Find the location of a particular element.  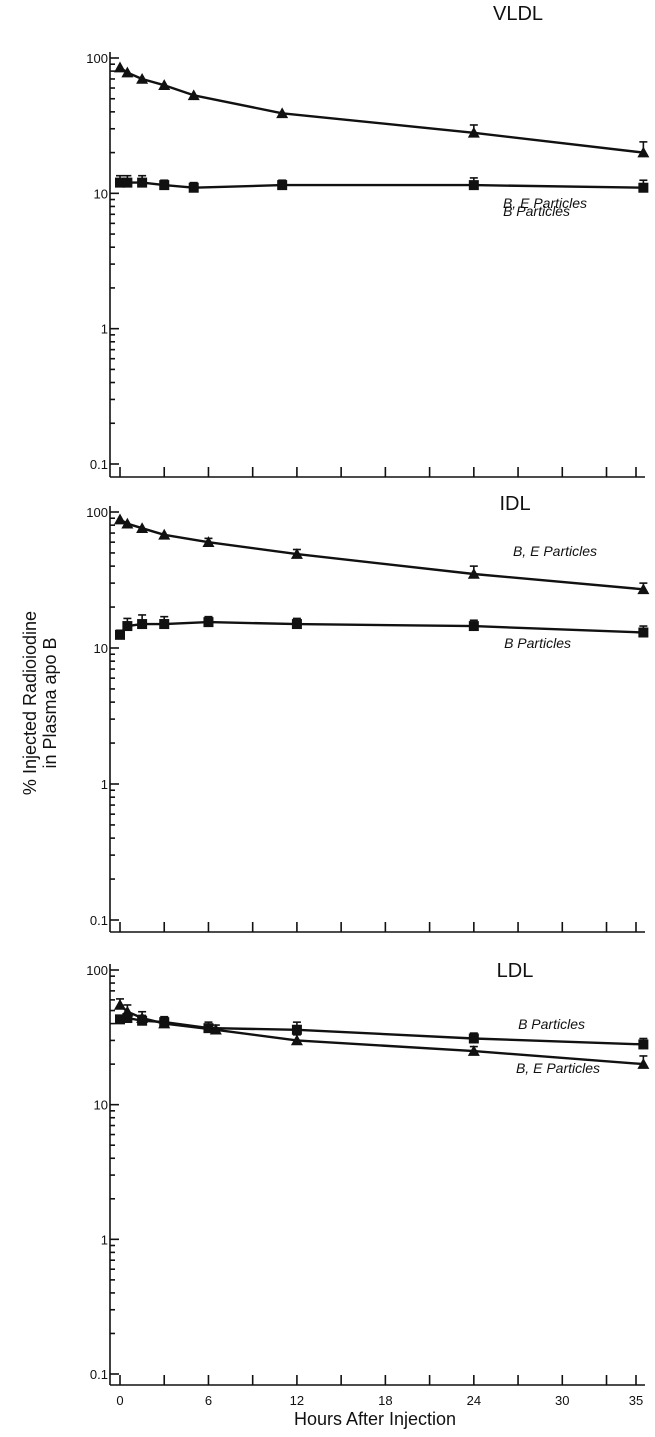

x-tick-label: 24 is located at coordinates (474, 1400).